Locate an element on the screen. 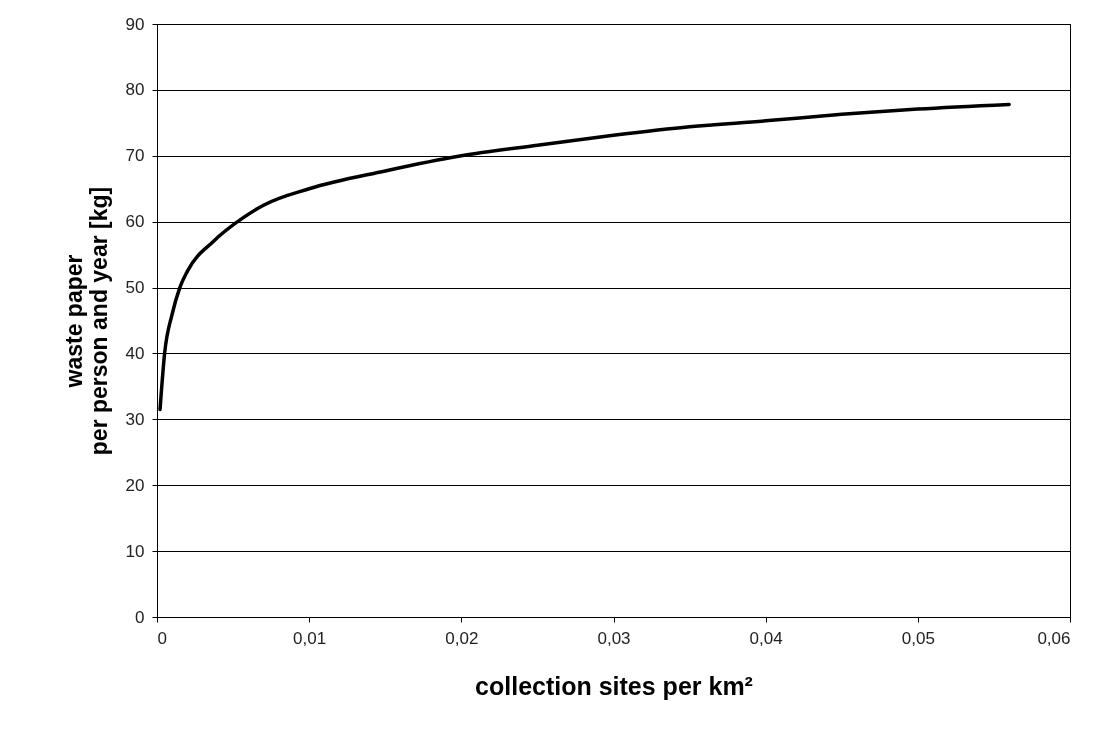 Image resolution: width=1099 pixels, height=740 pixels. y-tick-label: 20 is located at coordinates (135, 485).